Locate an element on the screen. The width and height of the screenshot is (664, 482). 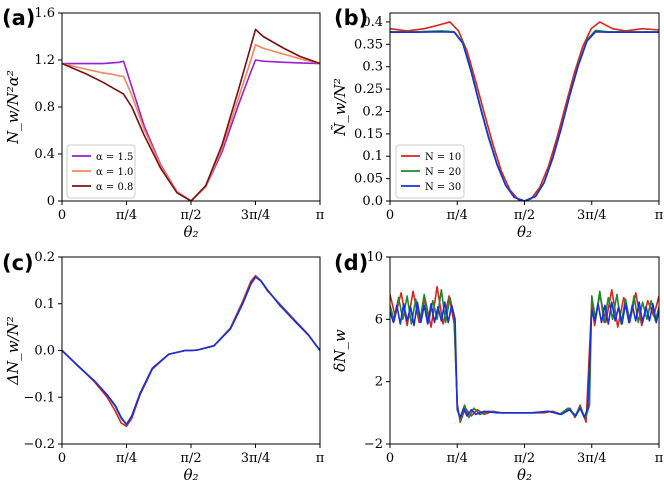
y-tick-label: −2 is located at coordinates (373, 444).